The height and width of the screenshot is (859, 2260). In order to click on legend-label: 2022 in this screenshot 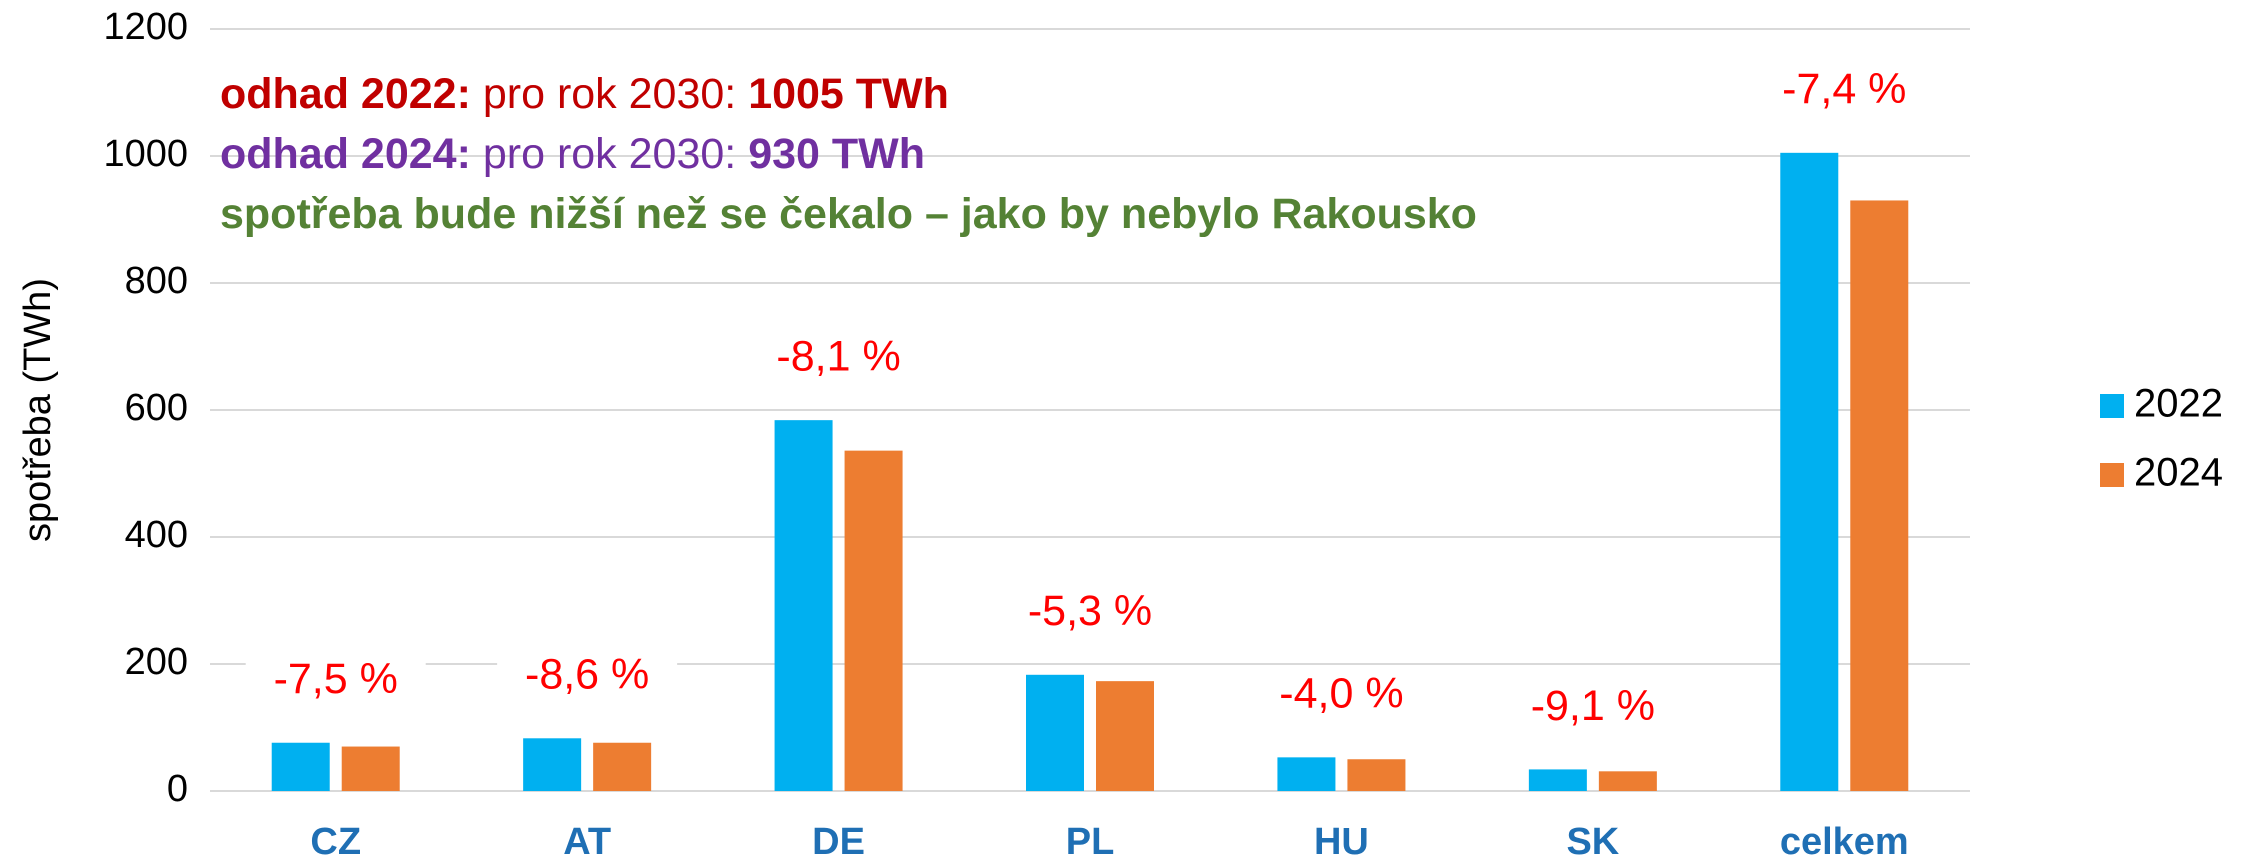, I will do `click(2178, 404)`.